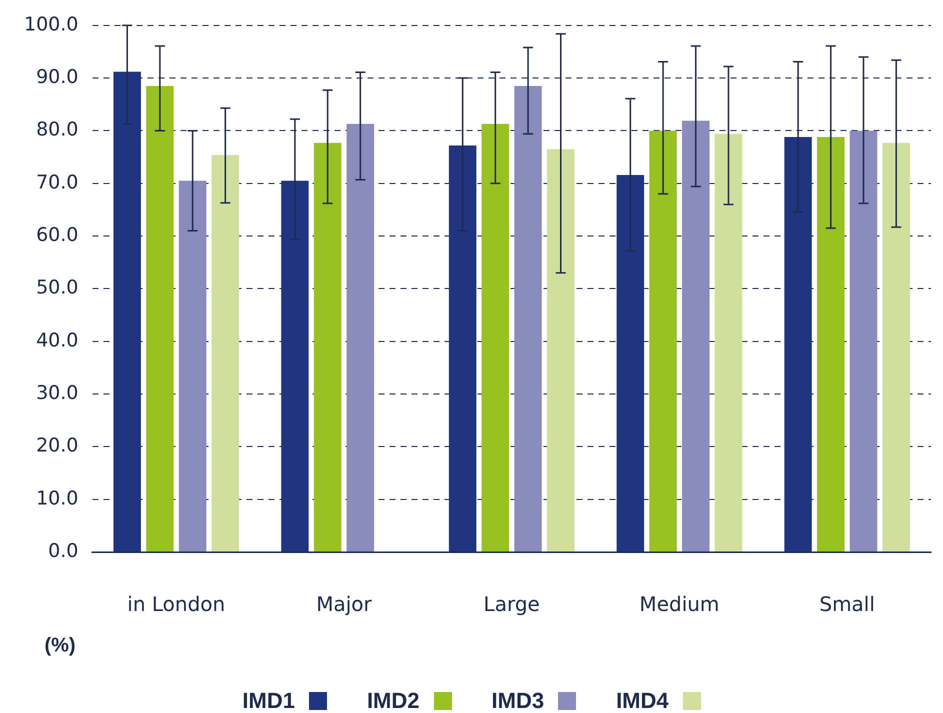 Image resolution: width=943 pixels, height=713 pixels. What do you see at coordinates (344, 604) in the screenshot?
I see `x-tick-label: Major` at bounding box center [344, 604].